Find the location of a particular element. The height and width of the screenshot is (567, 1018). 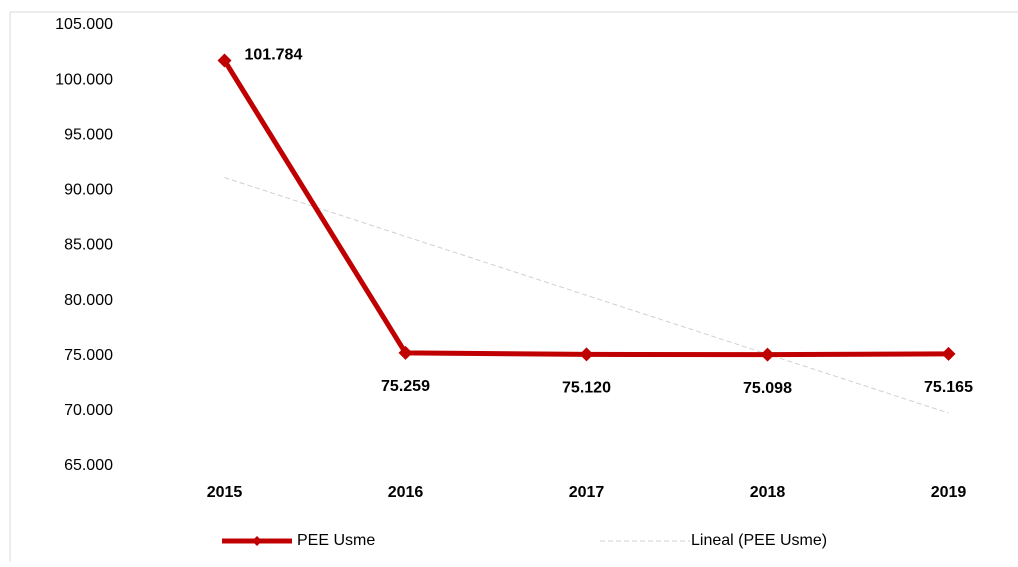

y-tick-label: 70.000 is located at coordinates (88, 410).